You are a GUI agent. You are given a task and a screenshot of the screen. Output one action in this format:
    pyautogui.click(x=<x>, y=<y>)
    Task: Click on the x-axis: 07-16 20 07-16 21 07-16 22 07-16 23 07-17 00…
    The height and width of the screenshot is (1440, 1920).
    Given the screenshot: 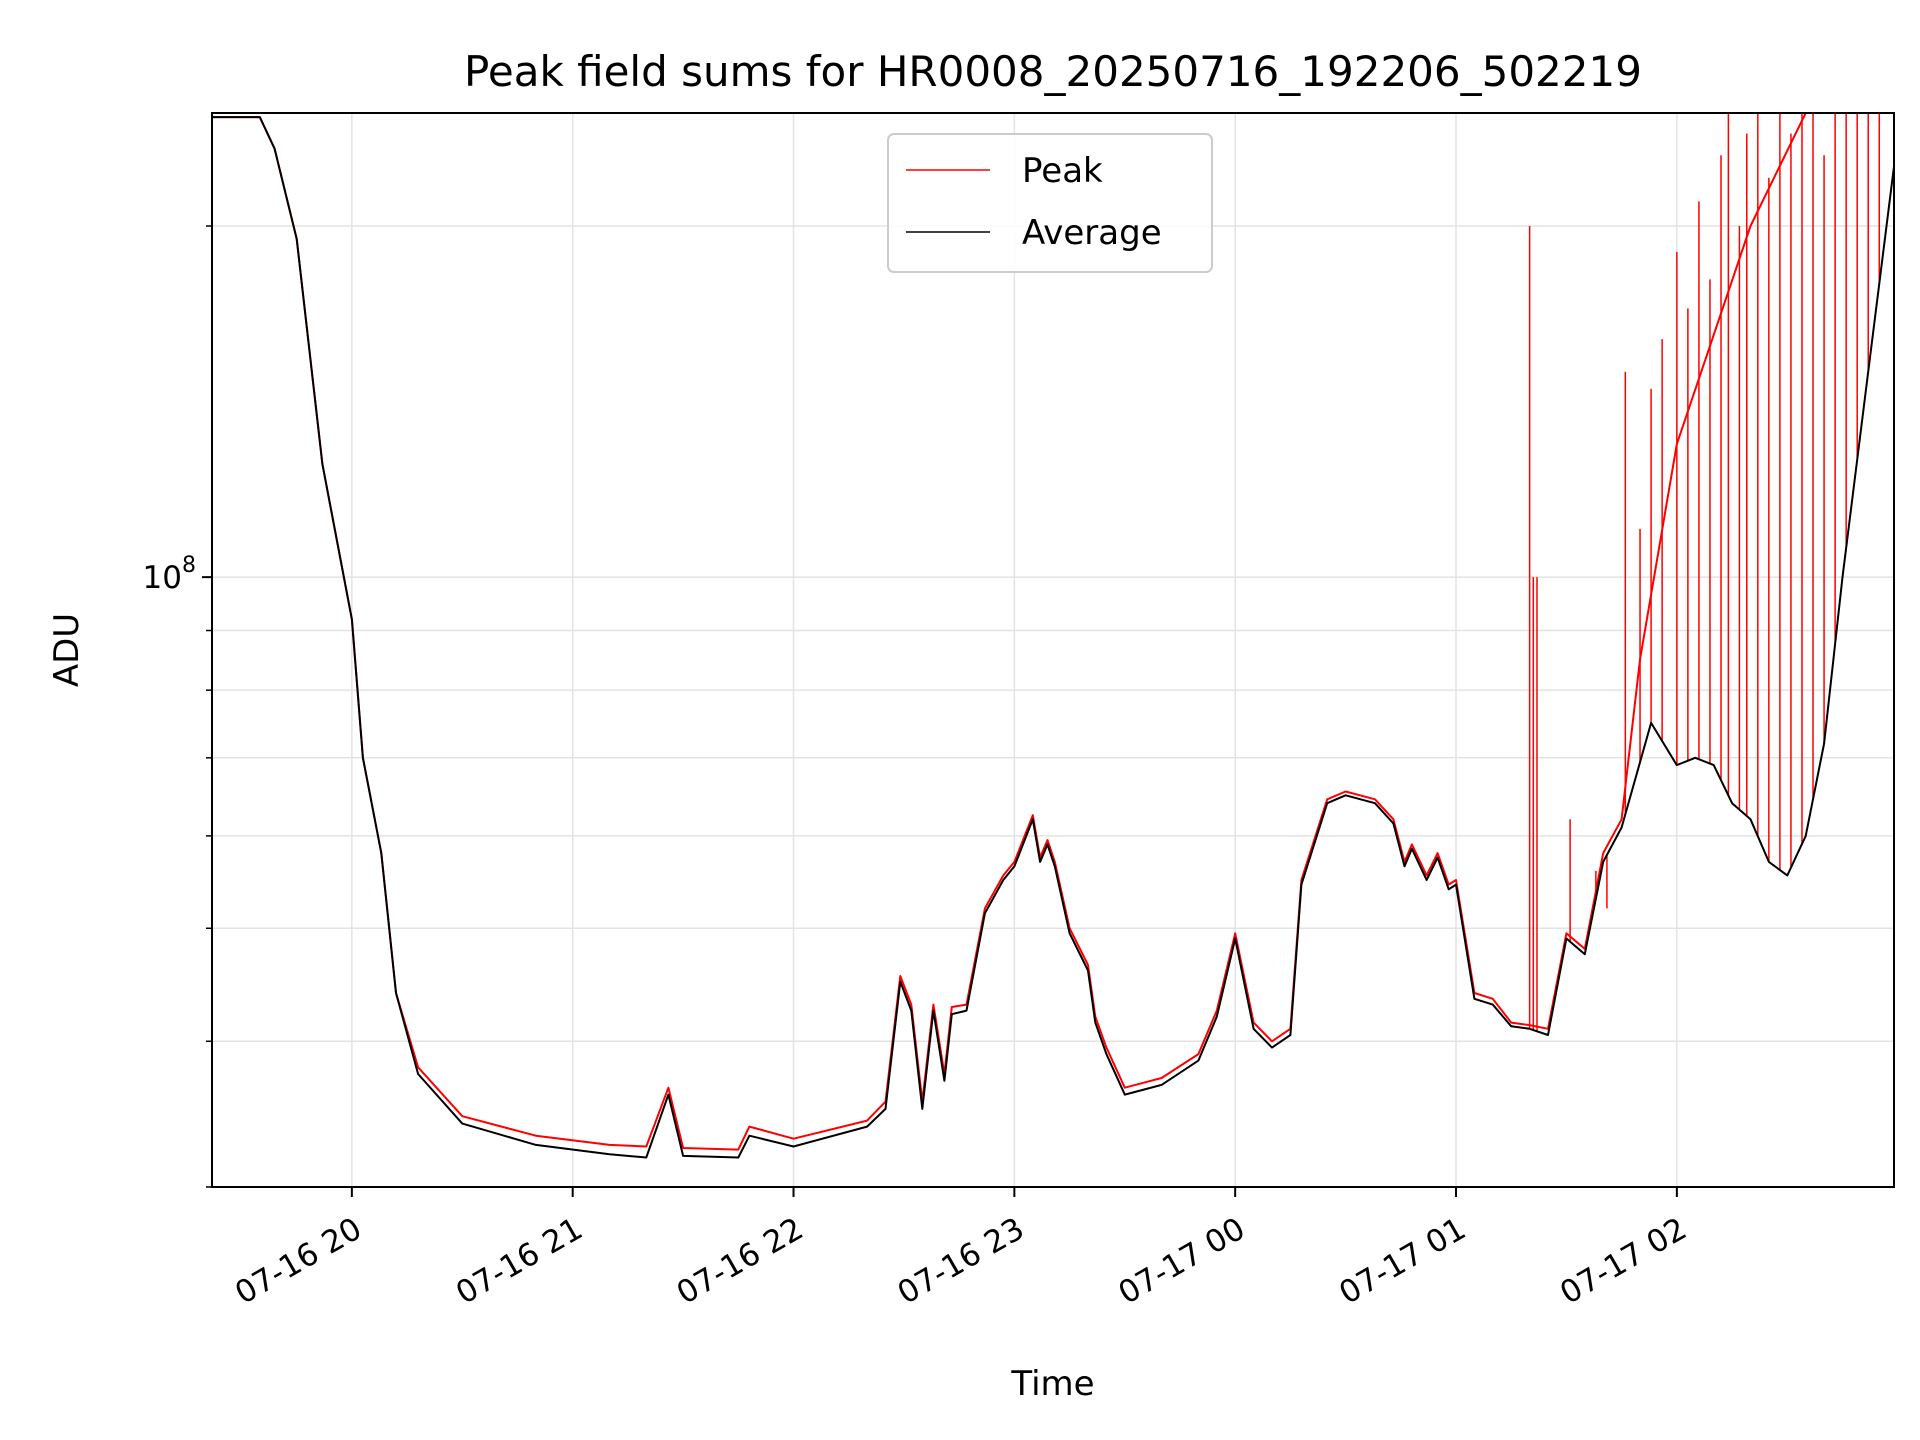 What is the action you would take?
    pyautogui.click(x=961, y=1249)
    